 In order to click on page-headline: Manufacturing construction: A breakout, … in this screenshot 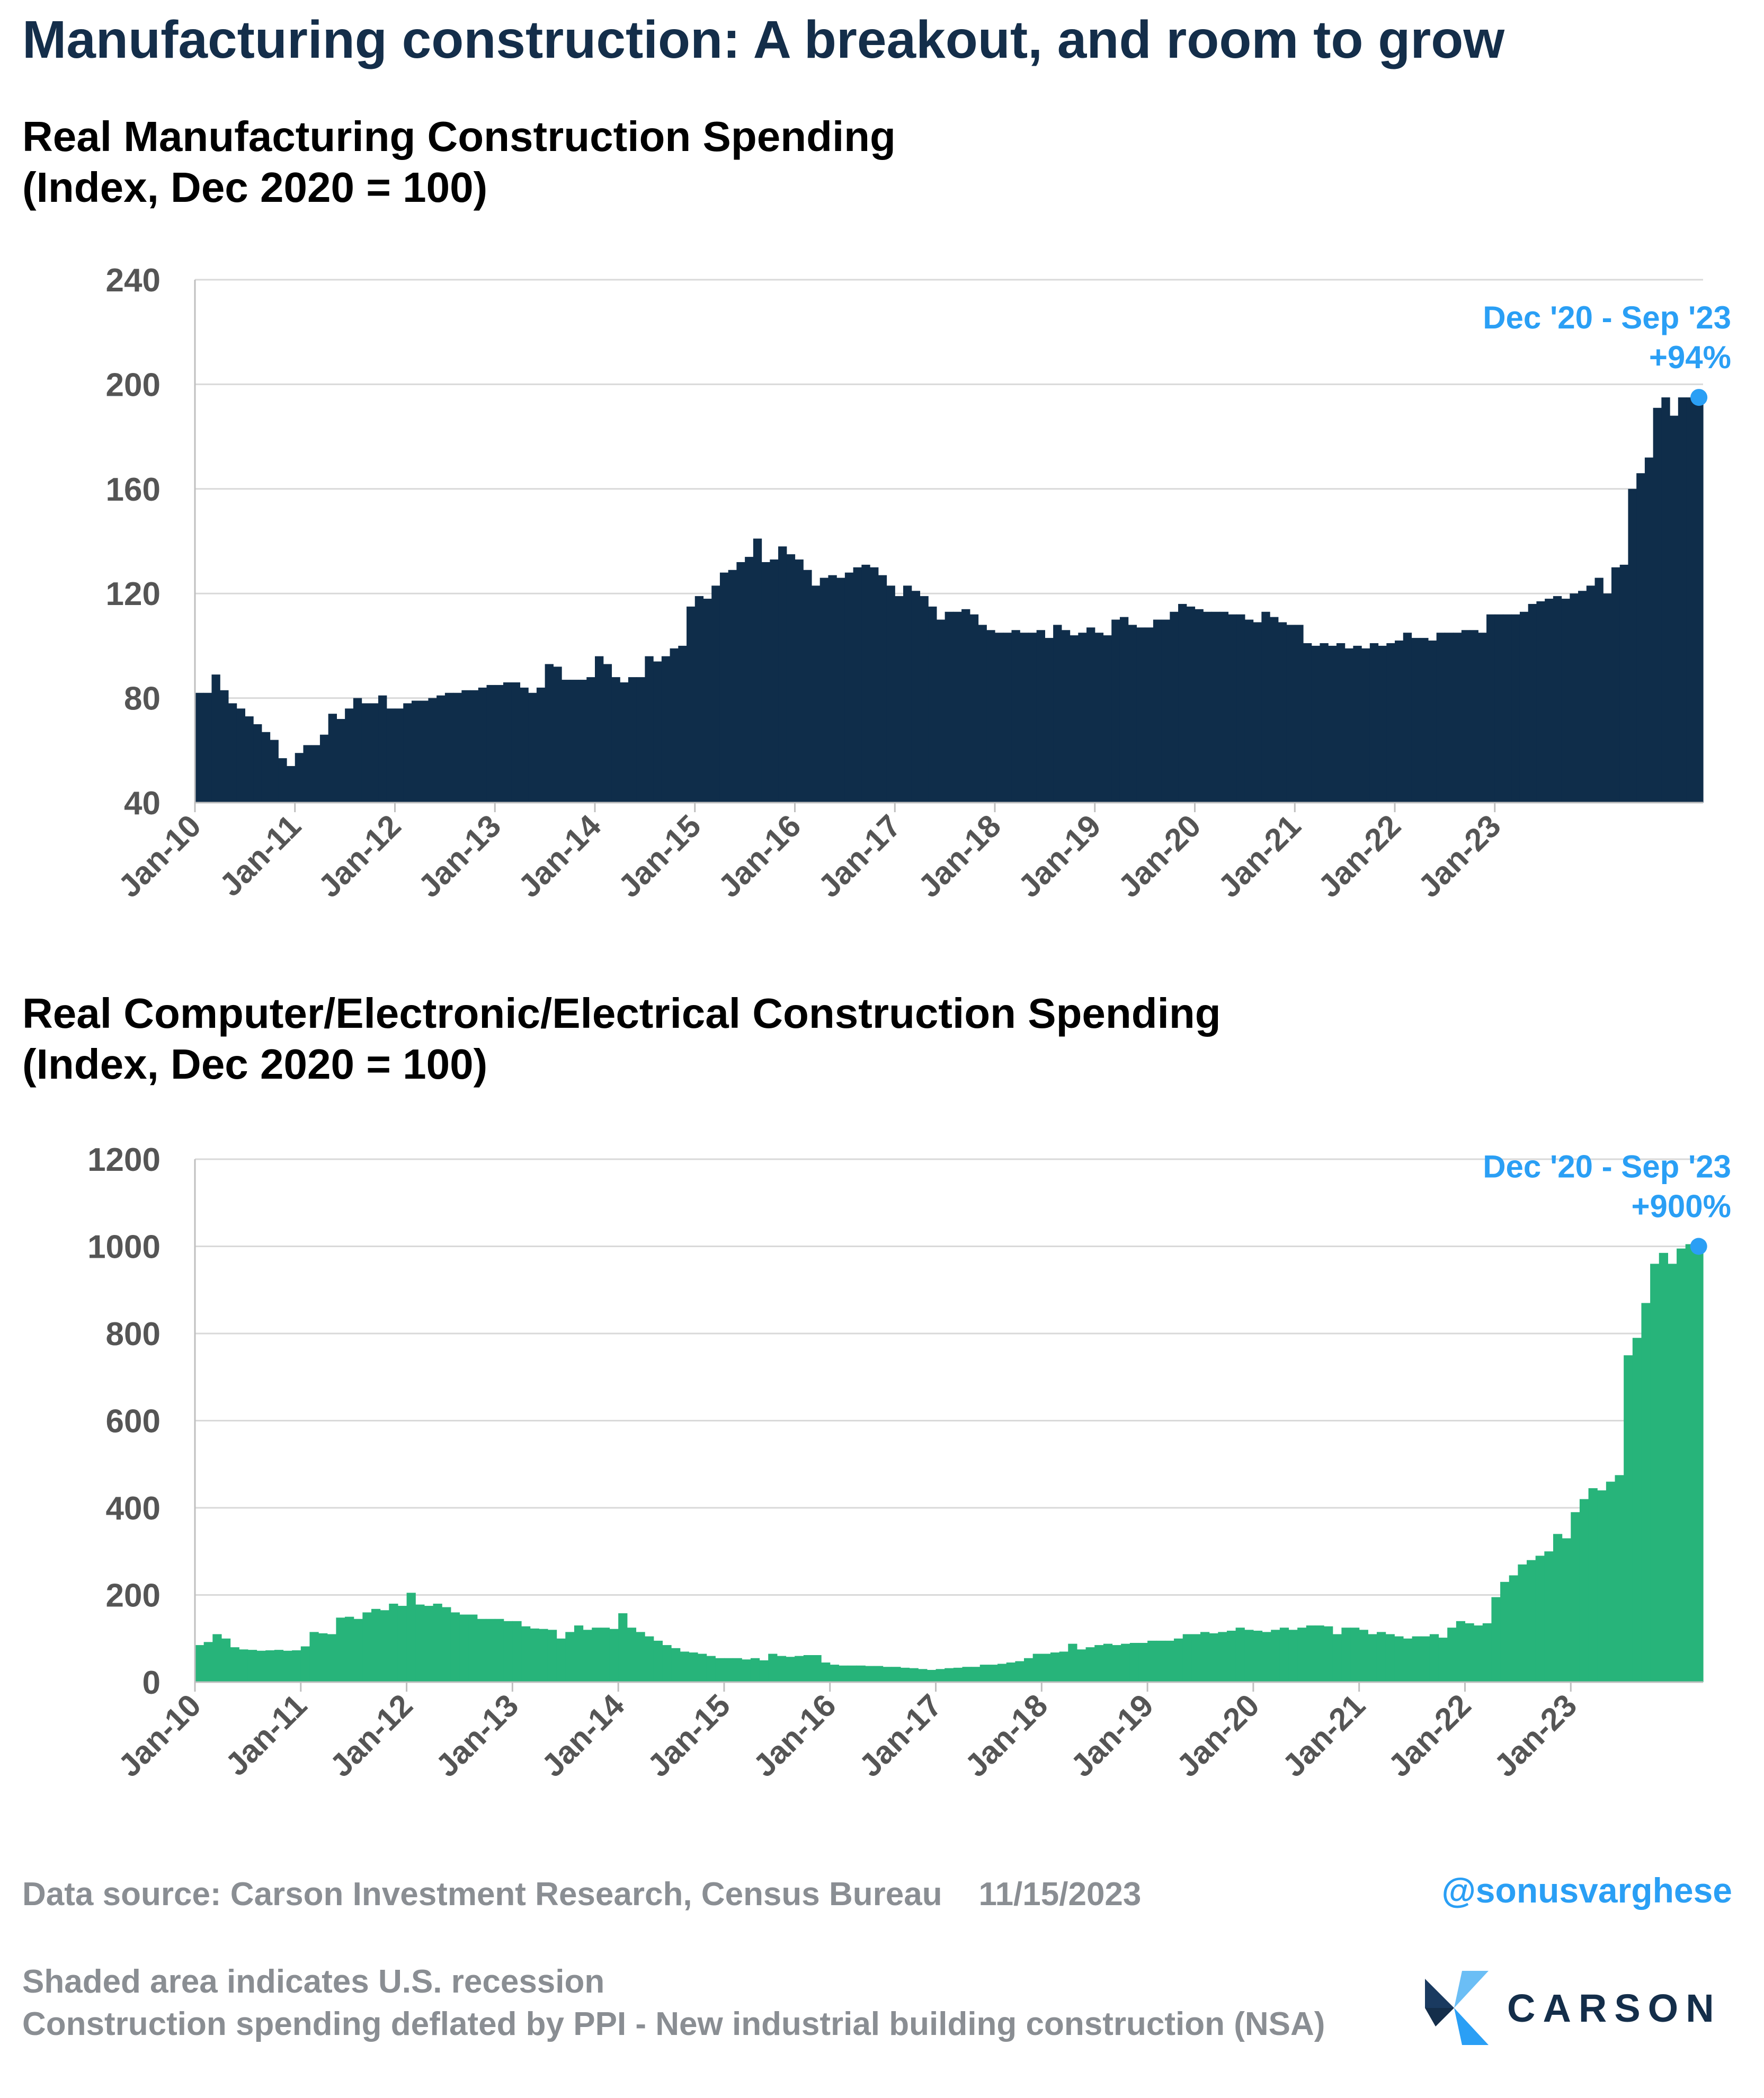, I will do `click(764, 39)`.